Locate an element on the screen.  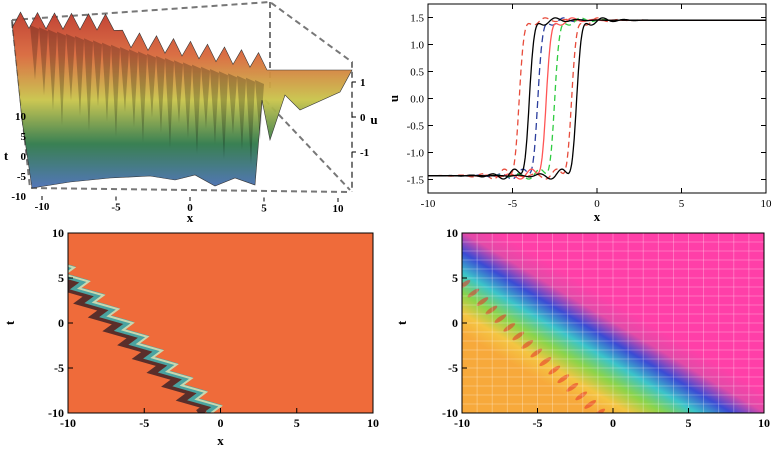
u-tick-label: -1 is located at coordinates (364, 153).